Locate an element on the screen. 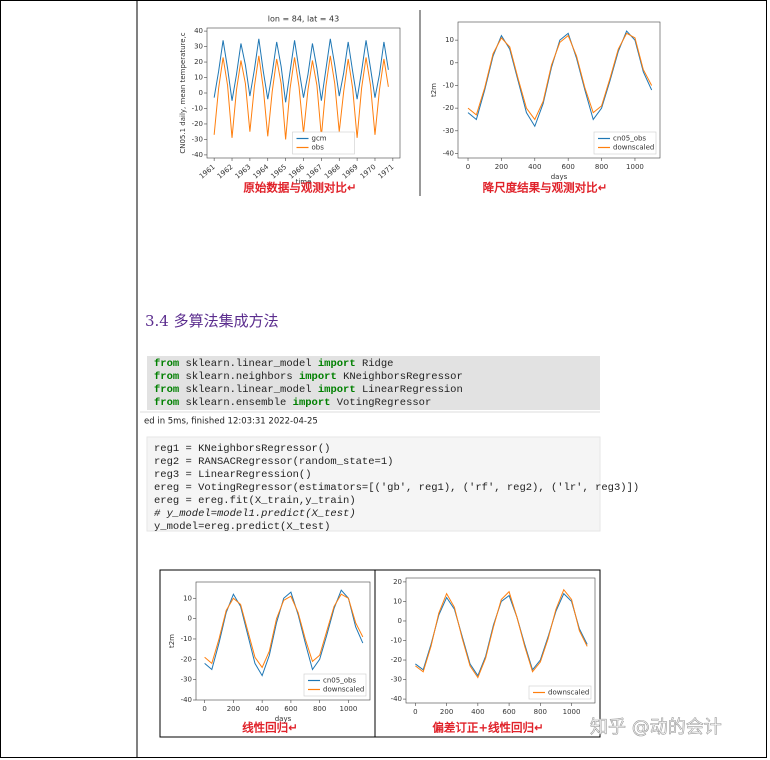  x-tick-label: 1968 is located at coordinates (332, 172).